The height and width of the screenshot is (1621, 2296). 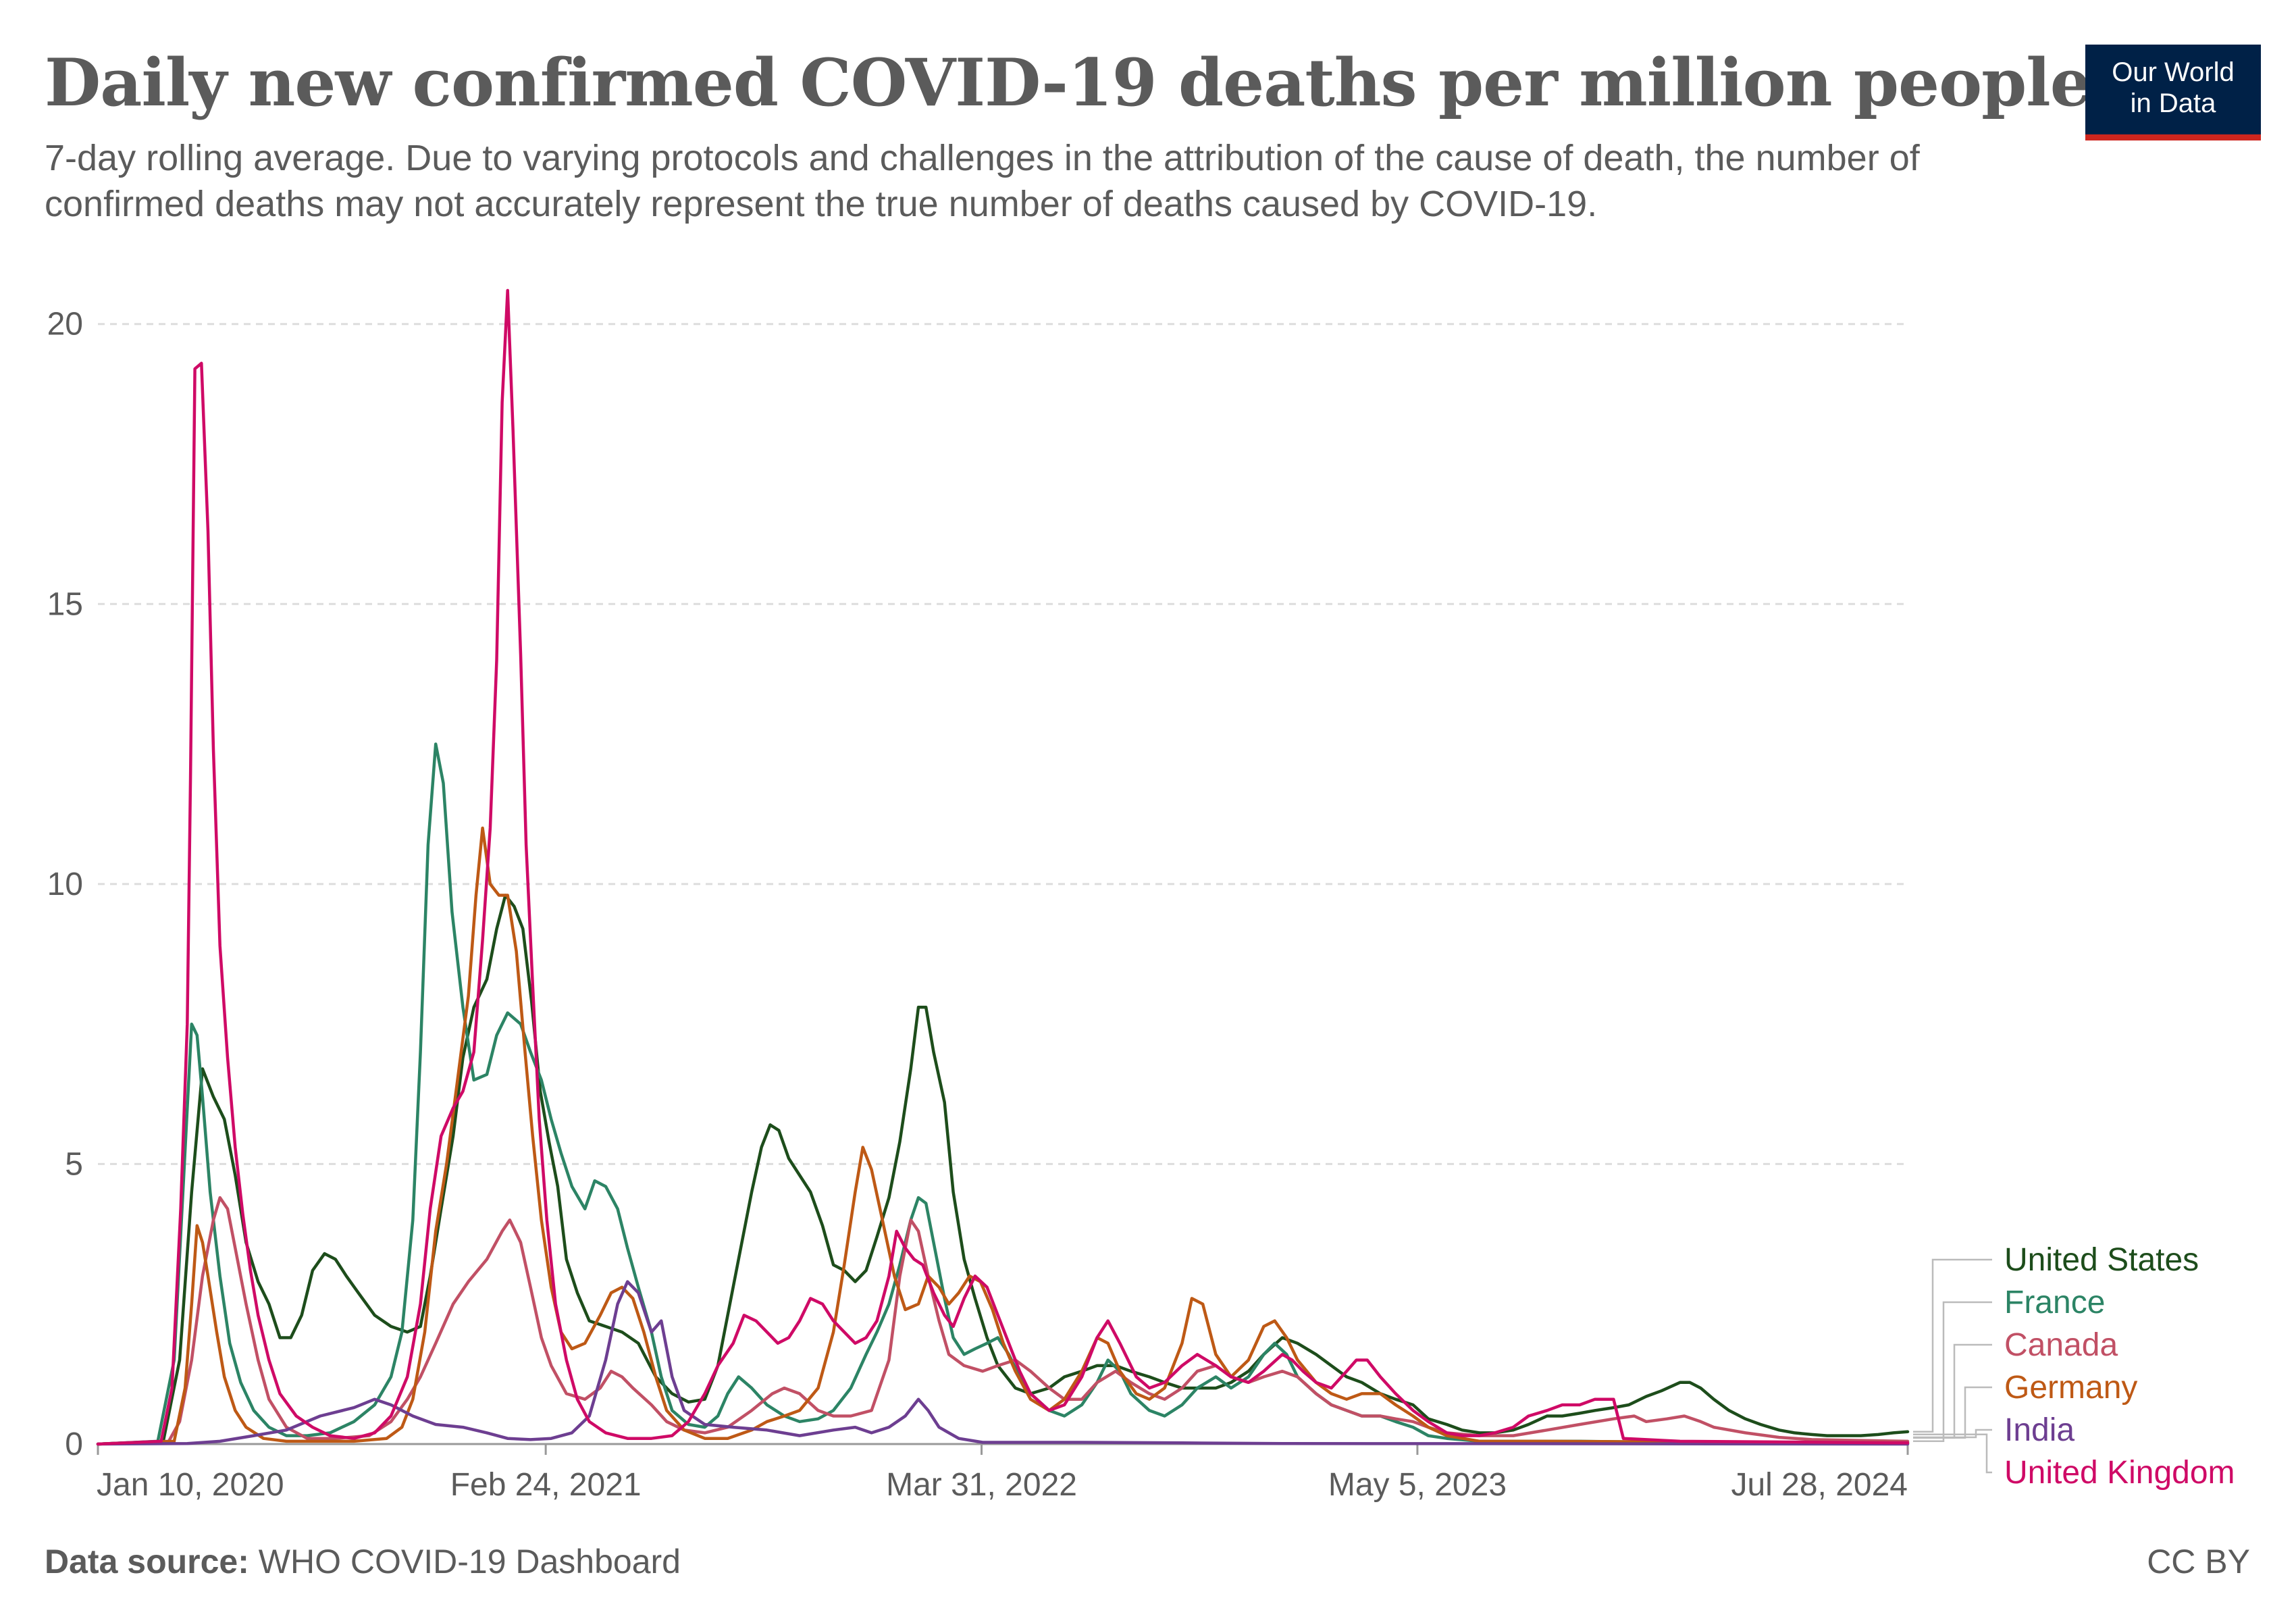 I want to click on logo-accent-bar, so click(x=2173, y=137).